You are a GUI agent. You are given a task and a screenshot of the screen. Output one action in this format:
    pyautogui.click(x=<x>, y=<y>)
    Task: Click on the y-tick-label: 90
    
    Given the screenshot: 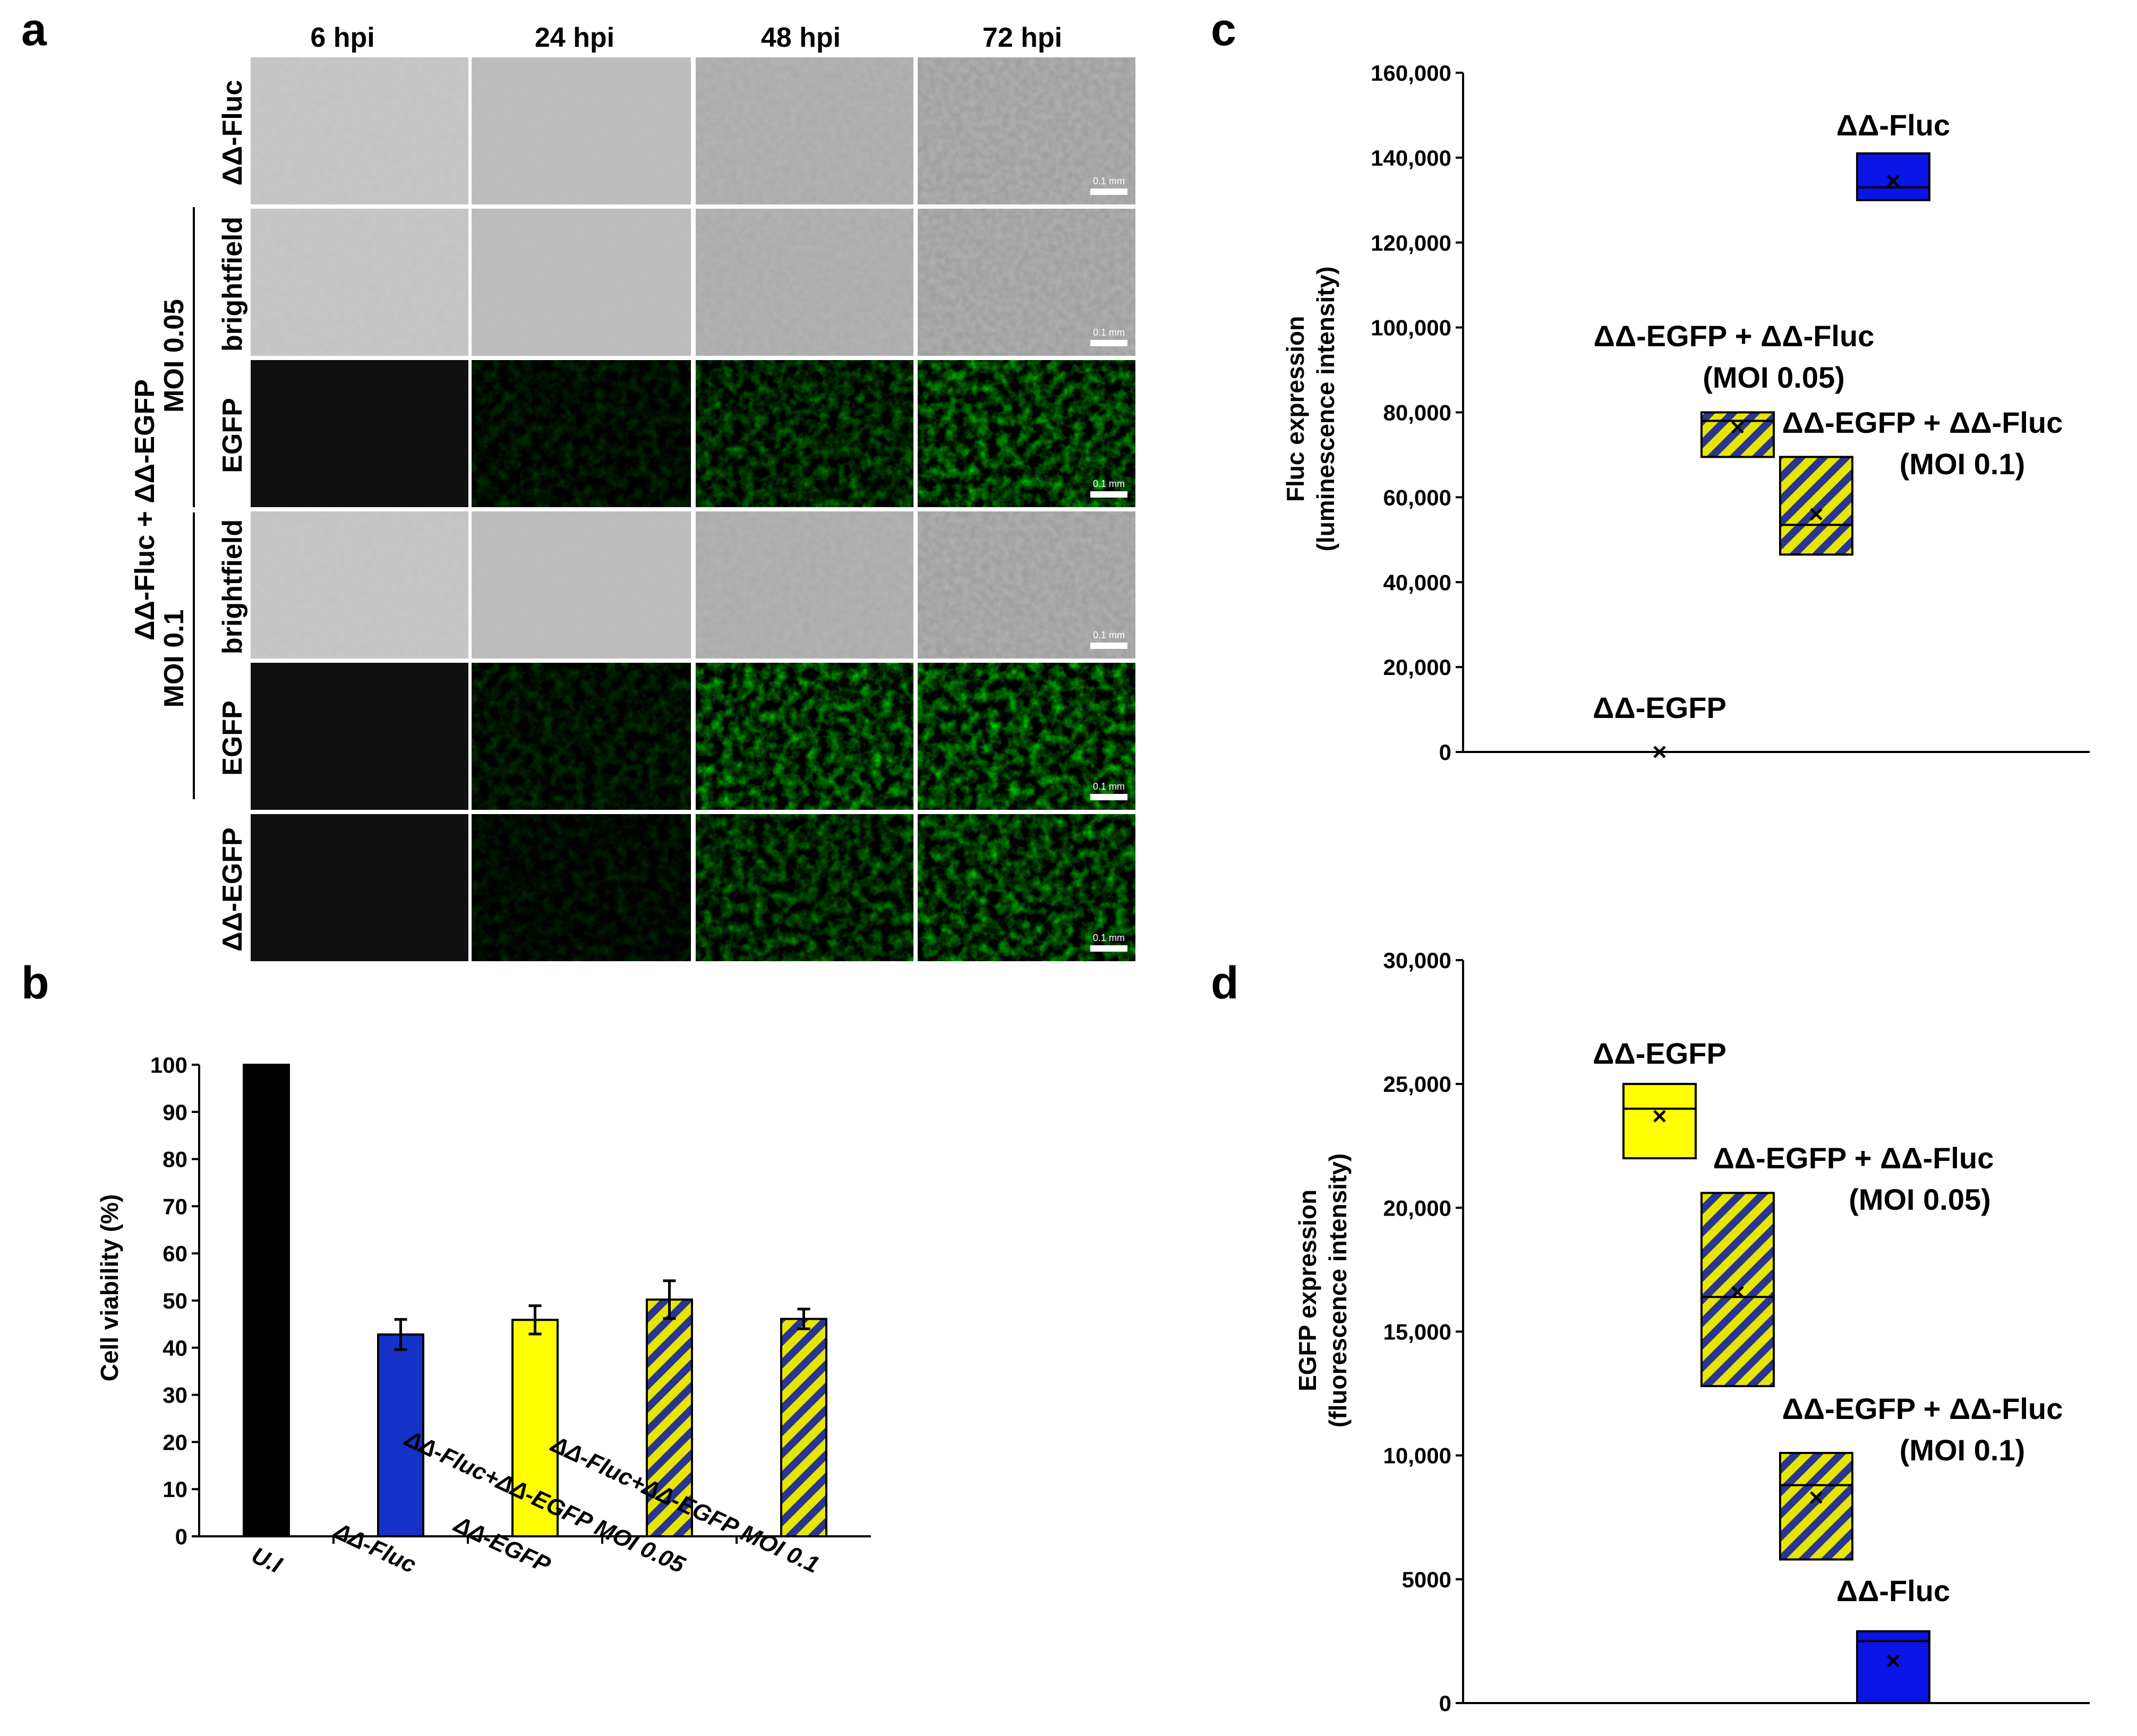 What is the action you would take?
    pyautogui.click(x=175, y=1112)
    